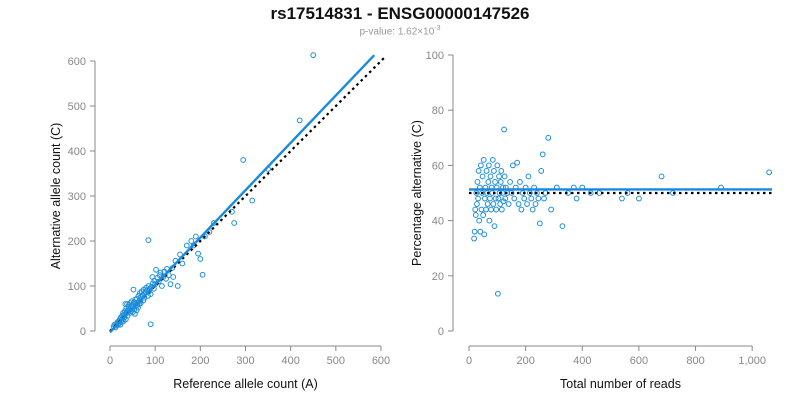  I want to click on y-tick-label: 300, so click(77, 197).